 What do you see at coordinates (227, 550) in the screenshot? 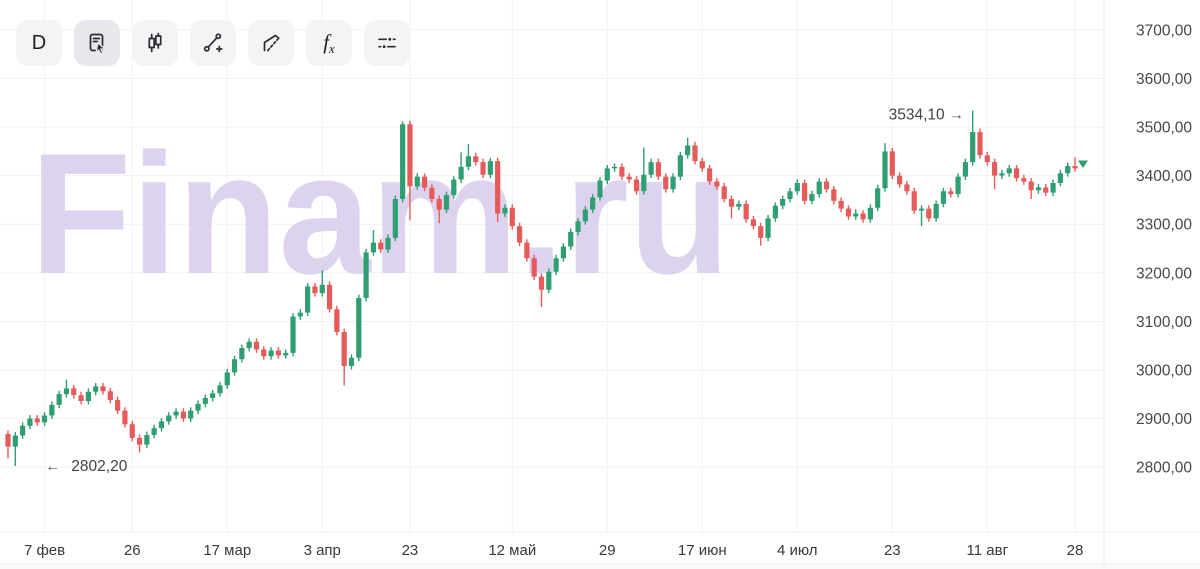
I see `date-tick-label: 17 мар` at bounding box center [227, 550].